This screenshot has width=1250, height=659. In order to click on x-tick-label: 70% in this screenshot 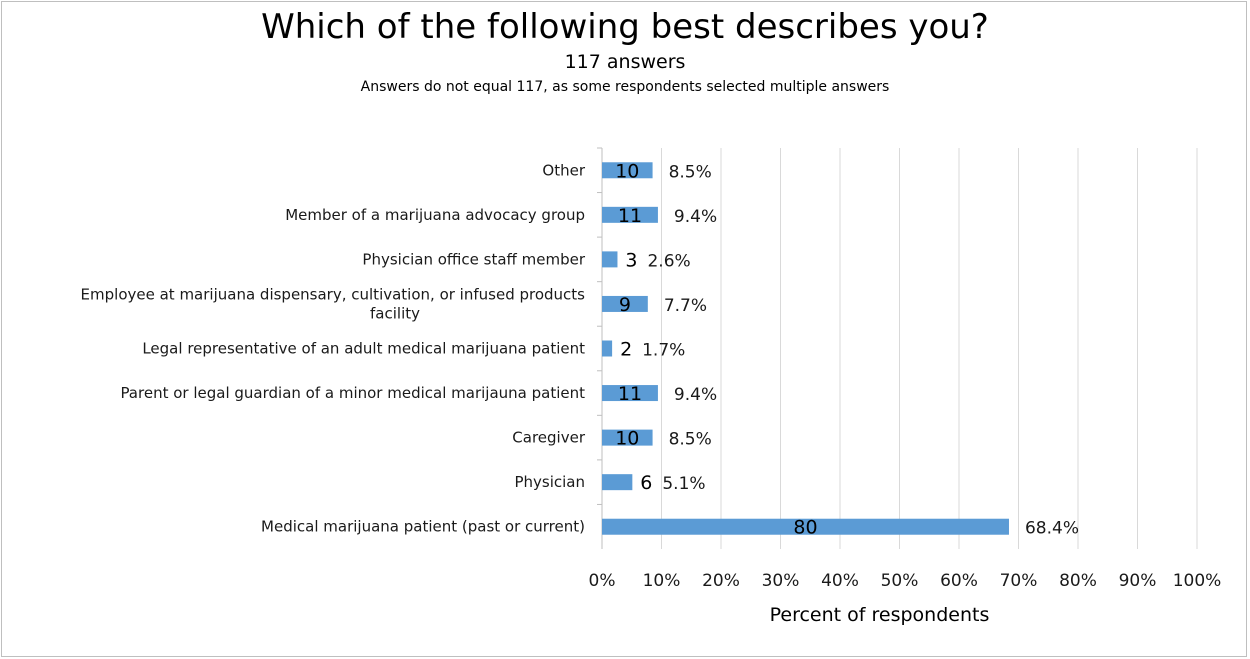, I will do `click(1019, 581)`.